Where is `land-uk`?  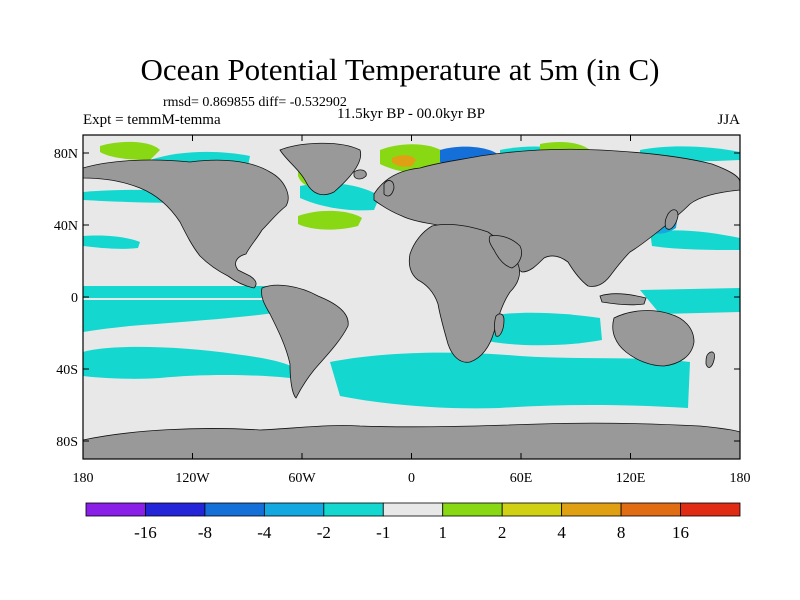 land-uk is located at coordinates (389, 188).